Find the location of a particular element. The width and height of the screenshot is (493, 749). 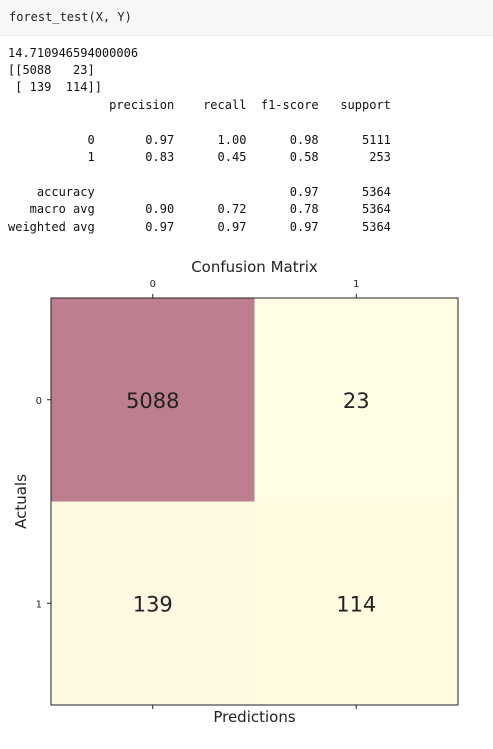

matrix-cell-value: 114 is located at coordinates (356, 604).